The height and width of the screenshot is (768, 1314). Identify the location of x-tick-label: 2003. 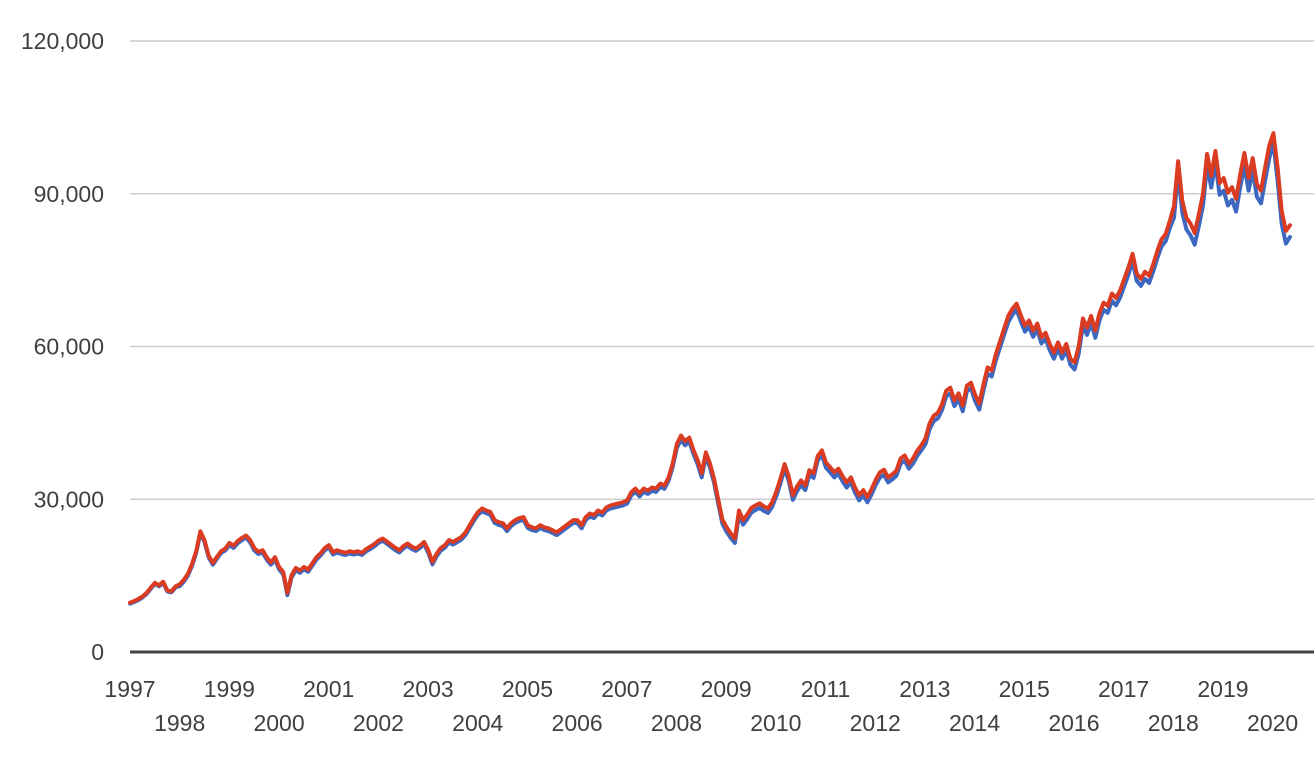
(427, 689).